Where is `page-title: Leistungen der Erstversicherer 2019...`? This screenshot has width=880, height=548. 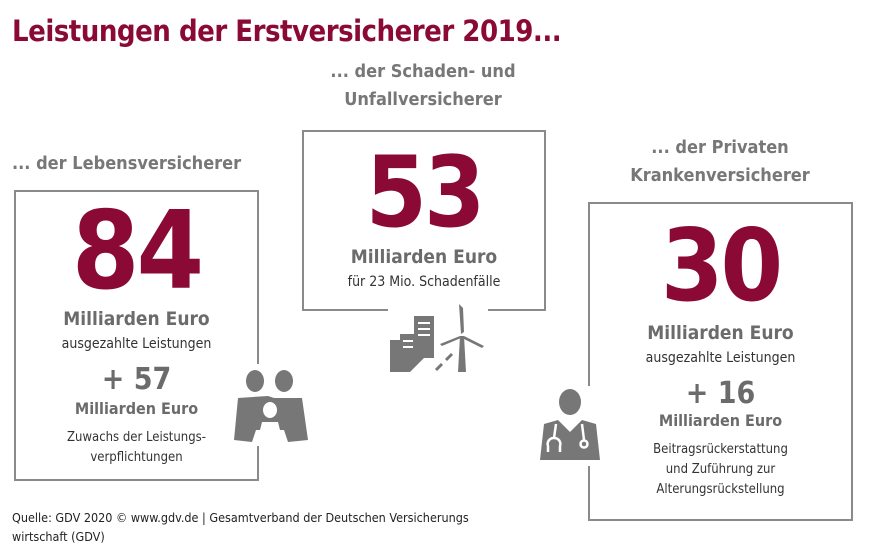
page-title: Leistungen der Erstversicherer 2019... is located at coordinates (287, 31).